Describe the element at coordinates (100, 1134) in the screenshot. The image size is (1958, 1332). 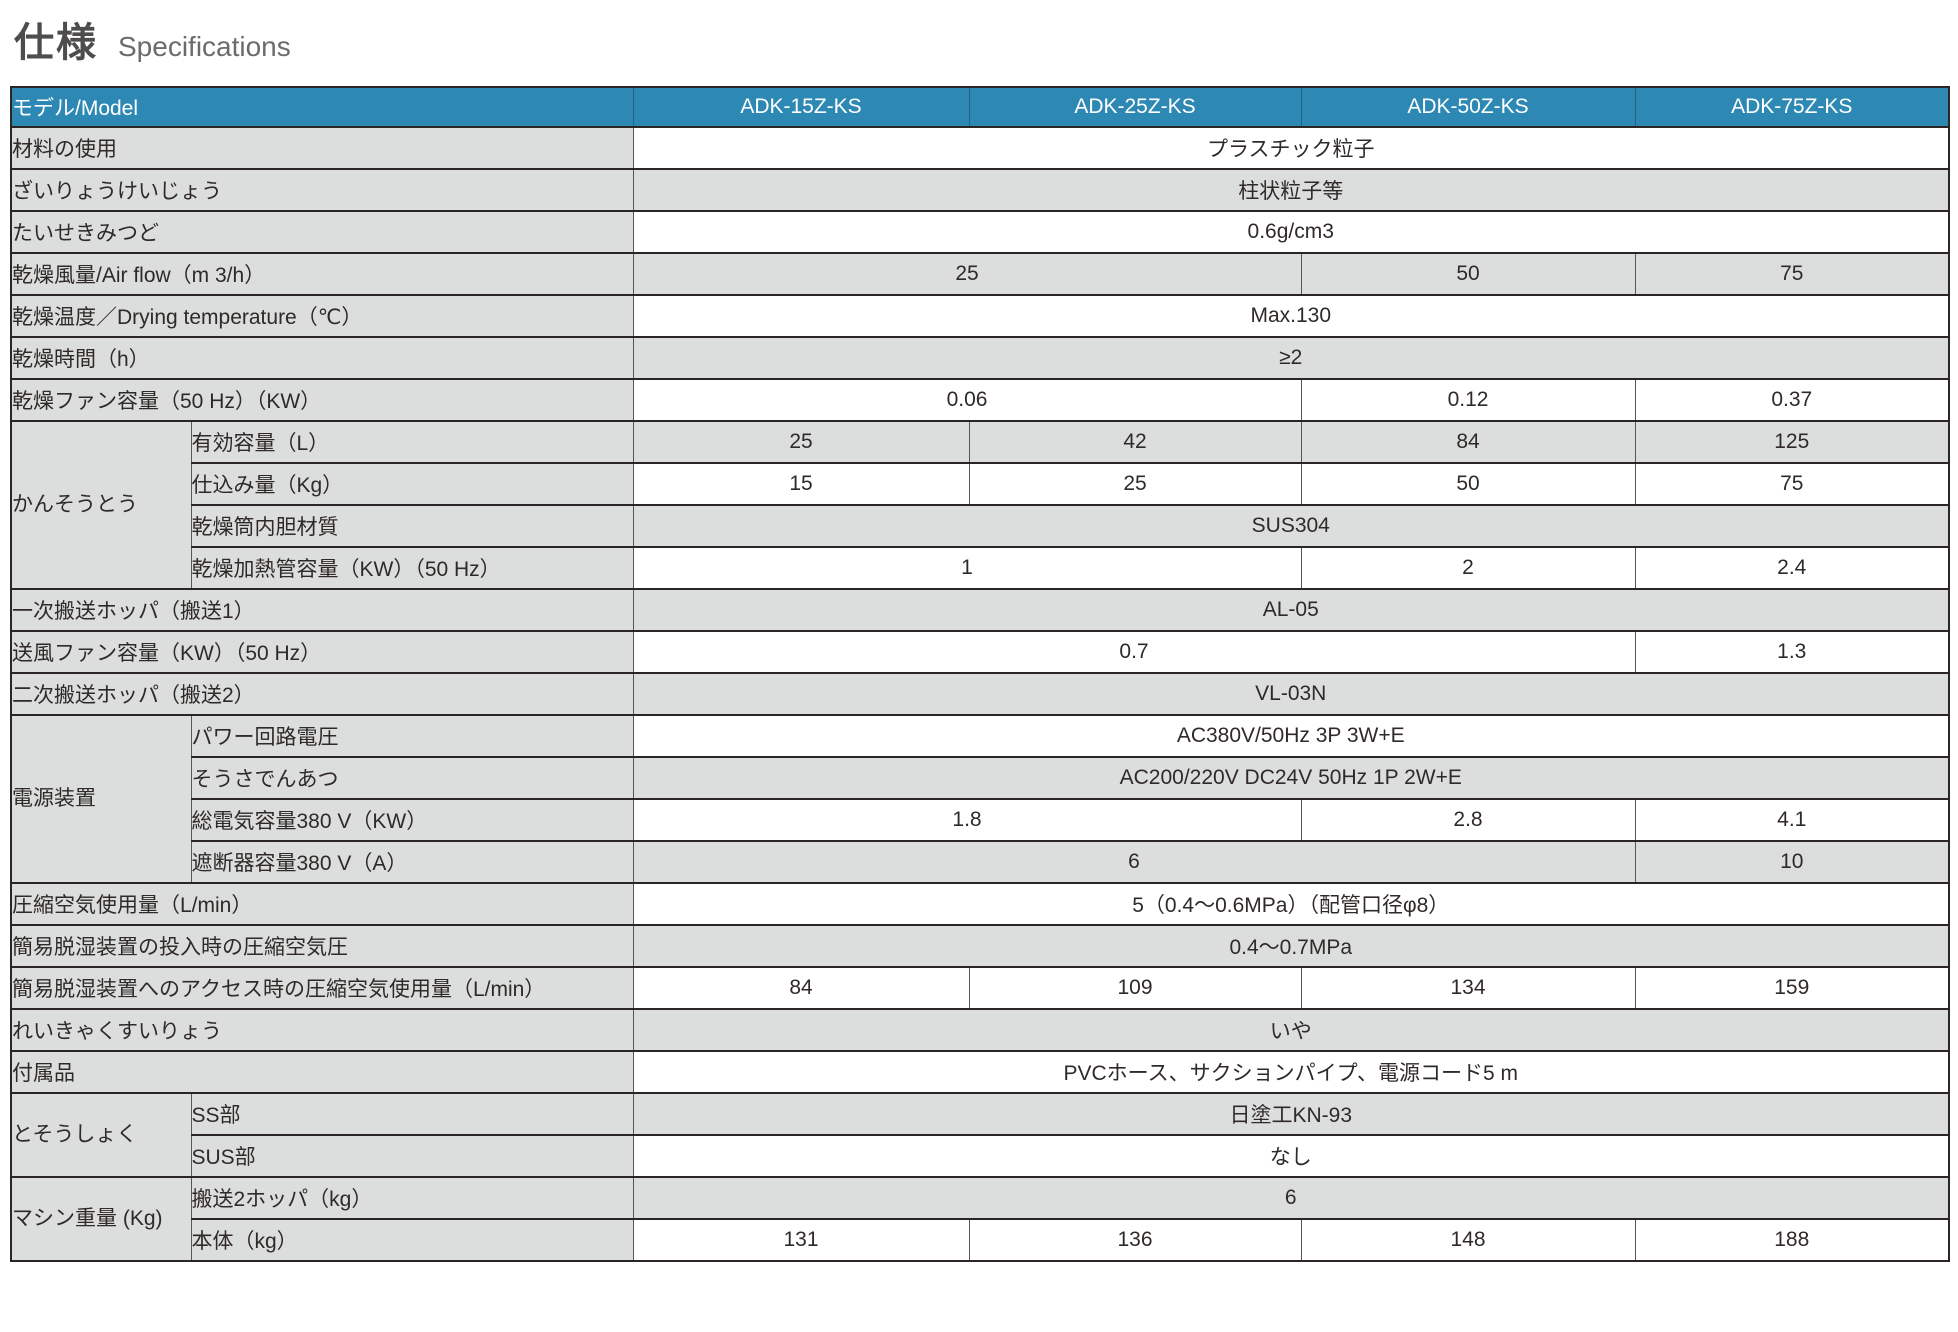
I see `row-group-label: とそうしょく` at that location.